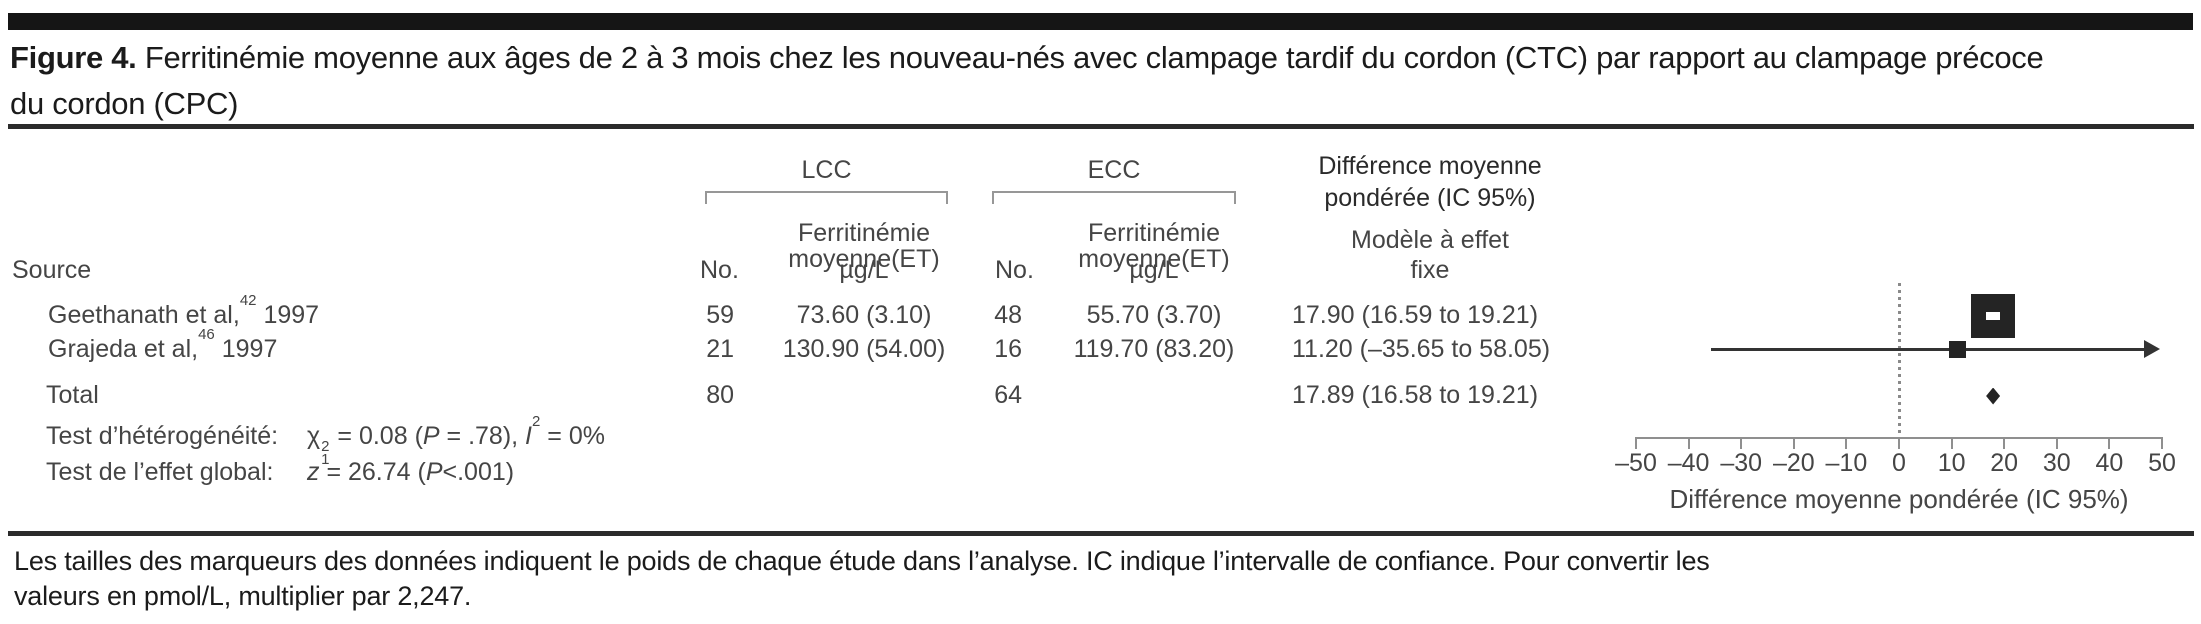 The height and width of the screenshot is (624, 2201). Describe the element at coordinates (826, 198) in the screenshot. I see `lcc-bracket` at that location.